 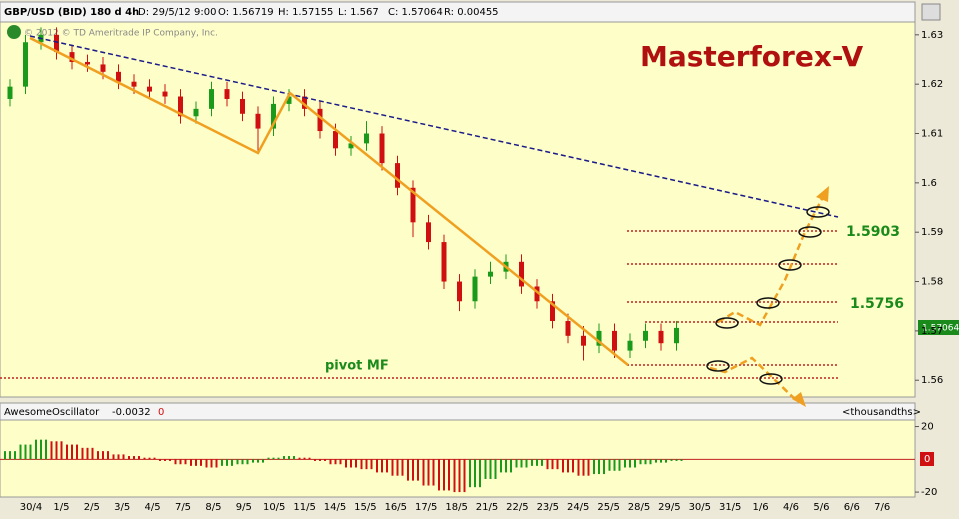 I want to click on x-tick-label: 16/5, so click(x=396, y=507).